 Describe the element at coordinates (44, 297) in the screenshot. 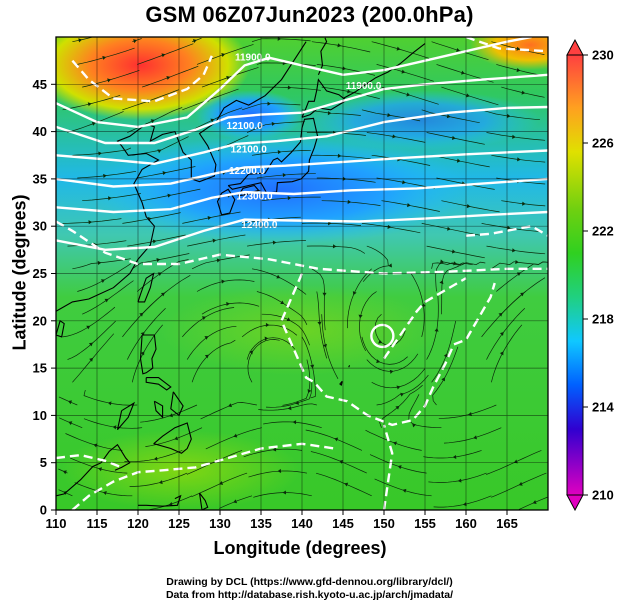

I see `y-axis-ticks: 0 5 10 15 20 25 30 35 40 45` at that location.